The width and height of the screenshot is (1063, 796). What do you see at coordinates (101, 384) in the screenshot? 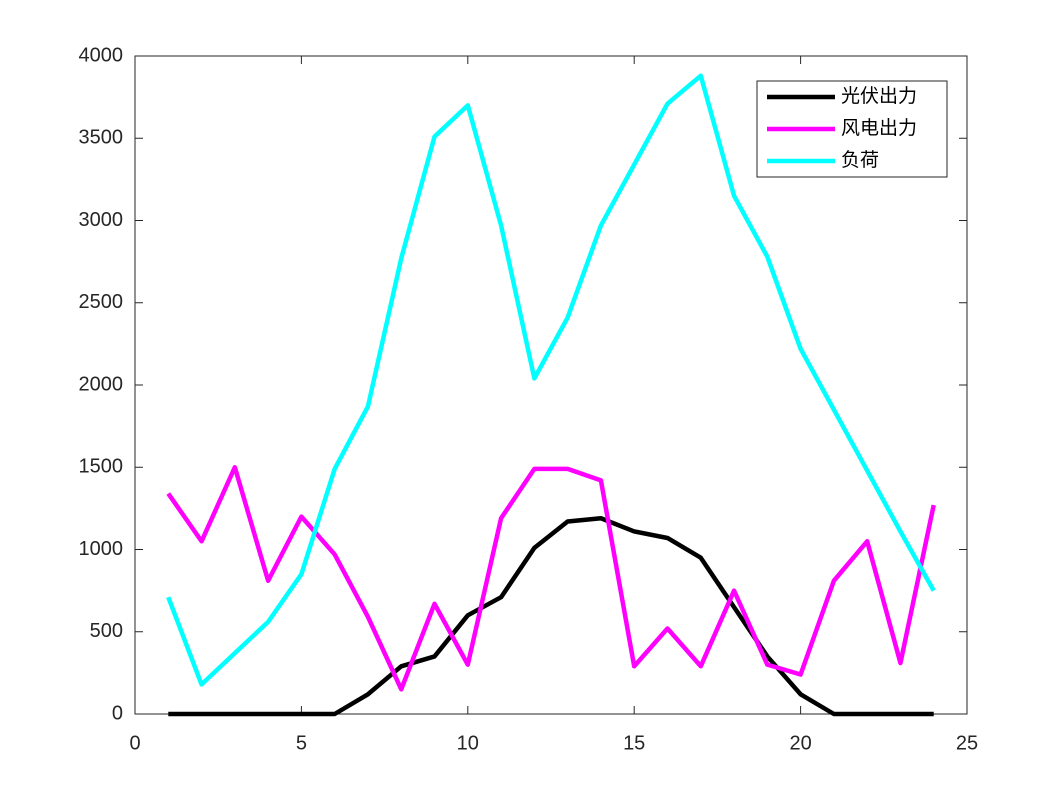
I see `y-tick-label: 2000` at bounding box center [101, 384].